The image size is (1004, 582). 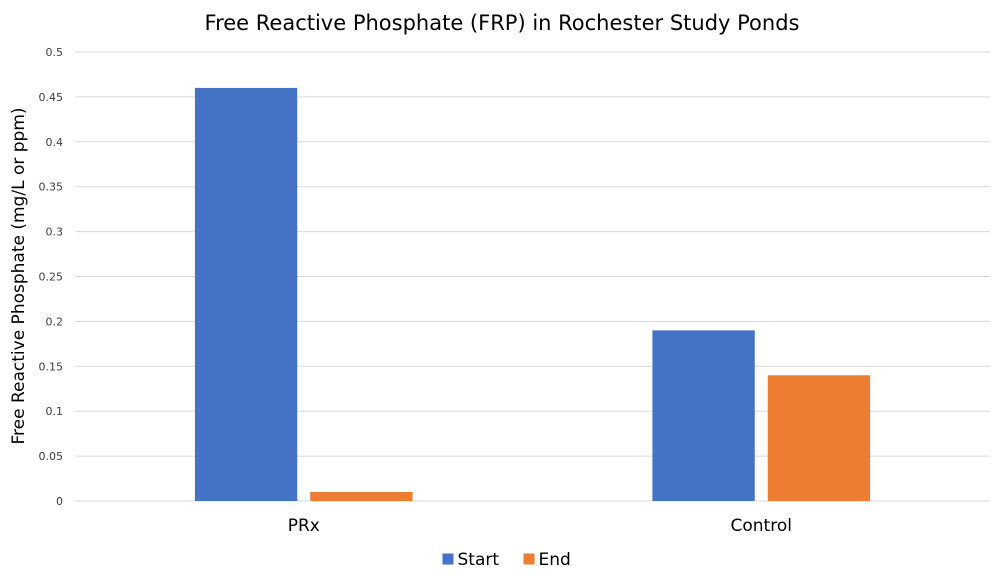 What do you see at coordinates (55, 142) in the screenshot?
I see `y-tick-label: 0.4` at bounding box center [55, 142].